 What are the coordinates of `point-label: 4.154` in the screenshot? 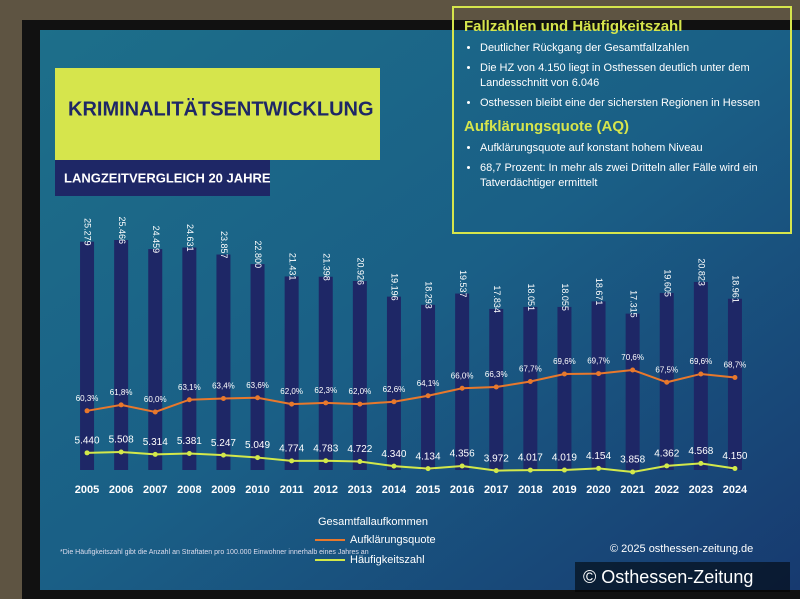 It's located at (598, 456).